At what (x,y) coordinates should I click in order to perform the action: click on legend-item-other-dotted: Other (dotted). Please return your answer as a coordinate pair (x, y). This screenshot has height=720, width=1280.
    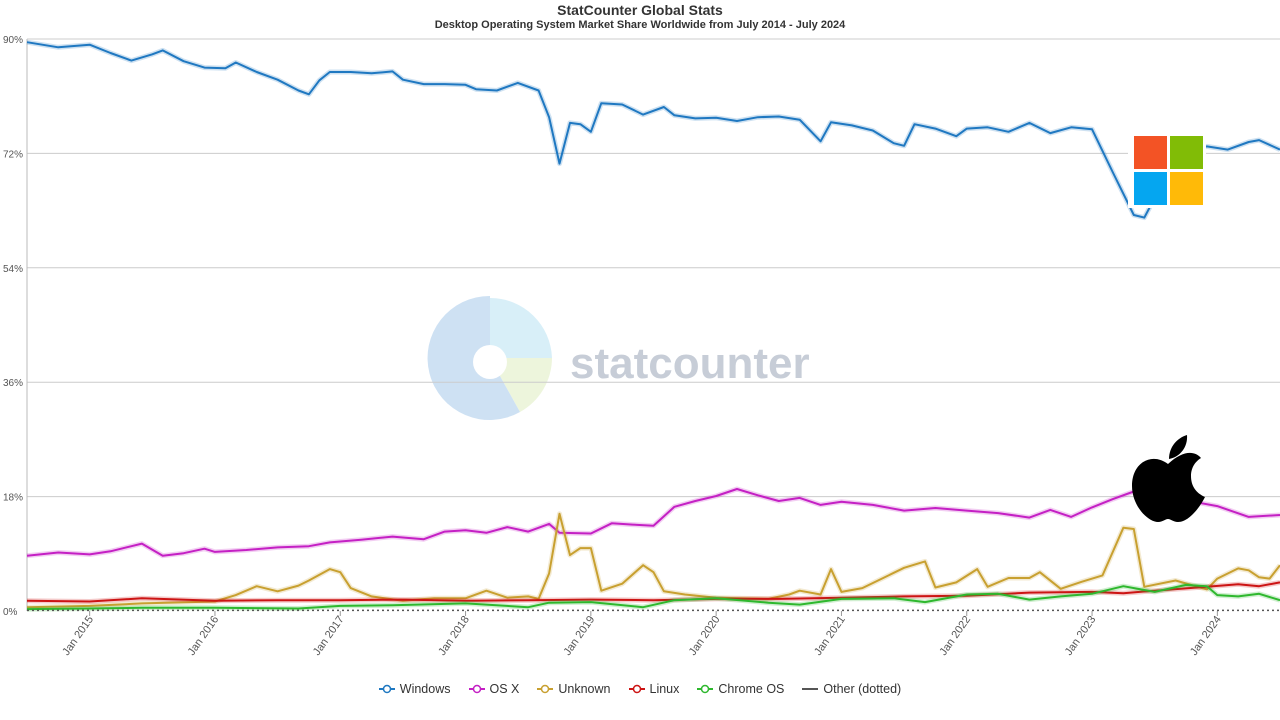
    Looking at the image, I should click on (851, 689).